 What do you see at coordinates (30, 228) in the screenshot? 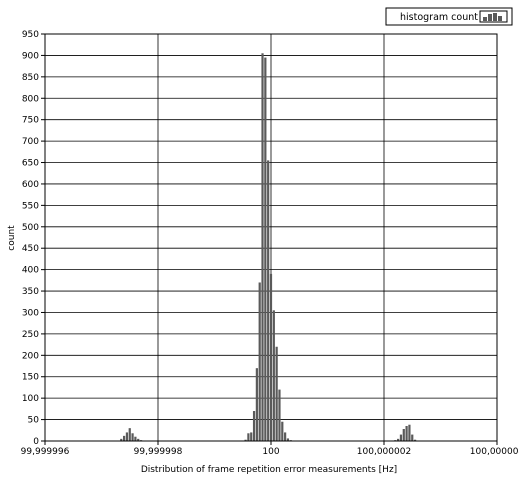
I see `y-tick-label: 500` at bounding box center [30, 228].